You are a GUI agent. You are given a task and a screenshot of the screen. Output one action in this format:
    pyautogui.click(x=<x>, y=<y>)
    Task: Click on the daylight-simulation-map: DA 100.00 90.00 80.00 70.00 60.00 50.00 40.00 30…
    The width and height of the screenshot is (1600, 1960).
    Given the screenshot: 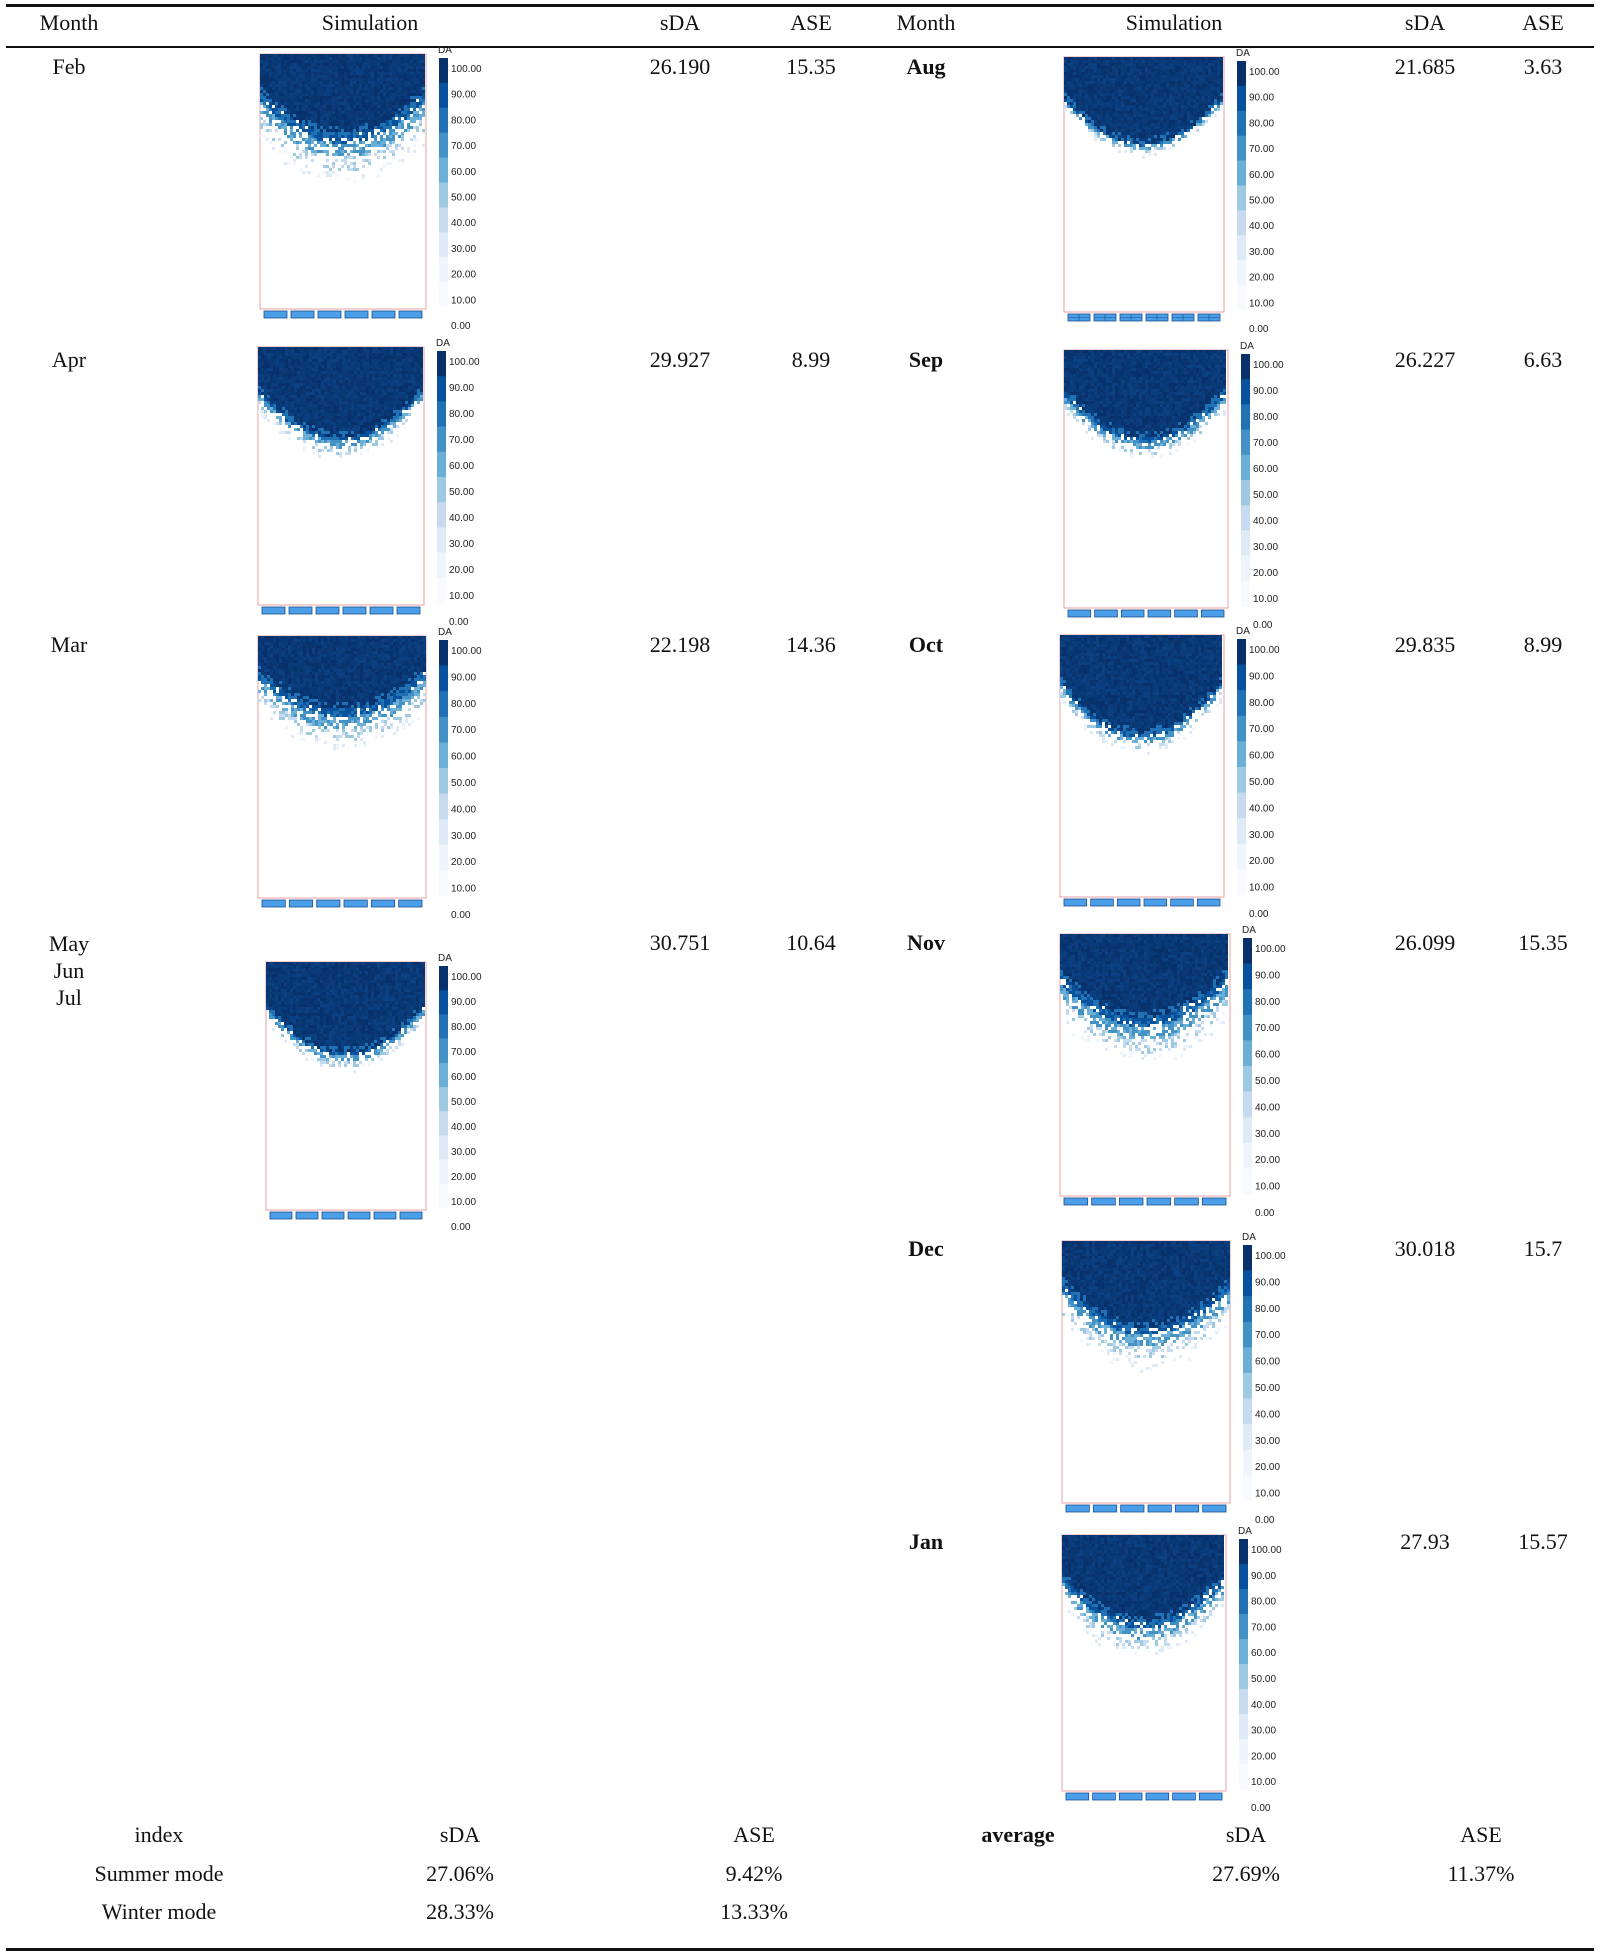 What is the action you would take?
    pyautogui.click(x=376, y=1093)
    